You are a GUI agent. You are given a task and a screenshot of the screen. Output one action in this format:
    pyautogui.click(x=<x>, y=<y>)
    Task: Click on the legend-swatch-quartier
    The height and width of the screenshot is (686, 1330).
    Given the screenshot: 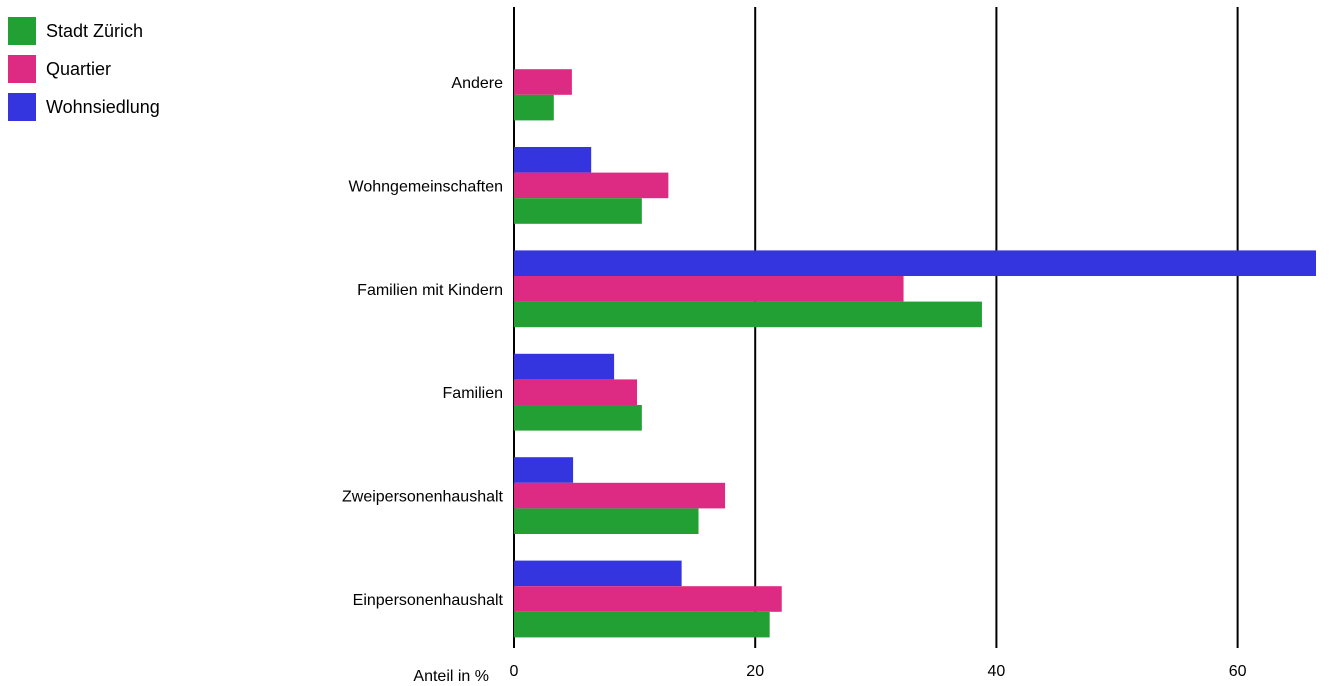 What is the action you would take?
    pyautogui.click(x=22, y=69)
    